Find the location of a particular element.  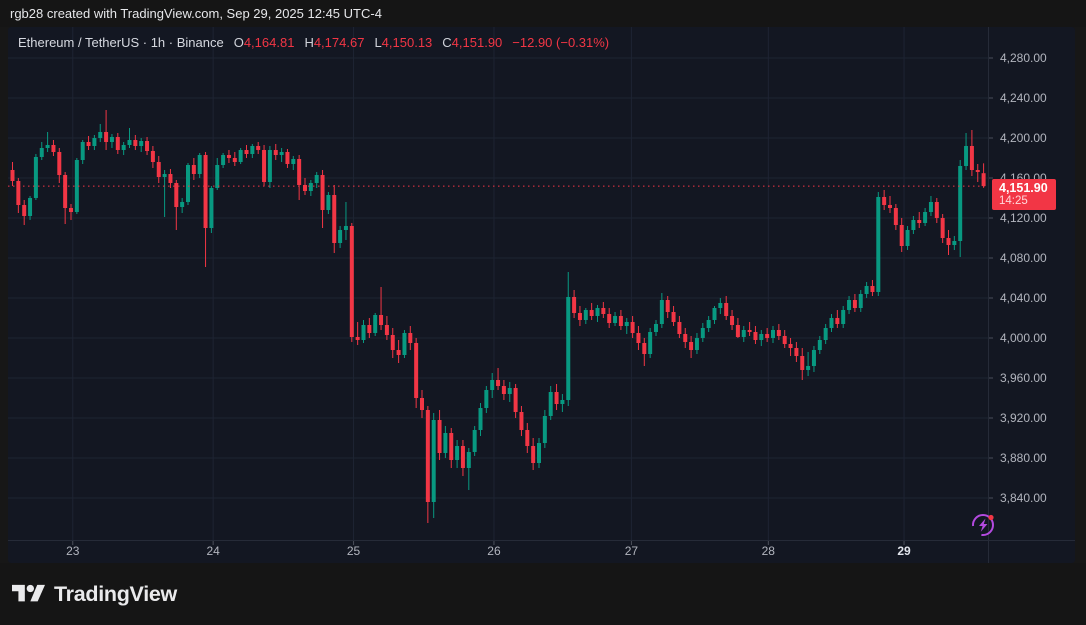

price-axis-label: 4,120.00 is located at coordinates (1023, 218).